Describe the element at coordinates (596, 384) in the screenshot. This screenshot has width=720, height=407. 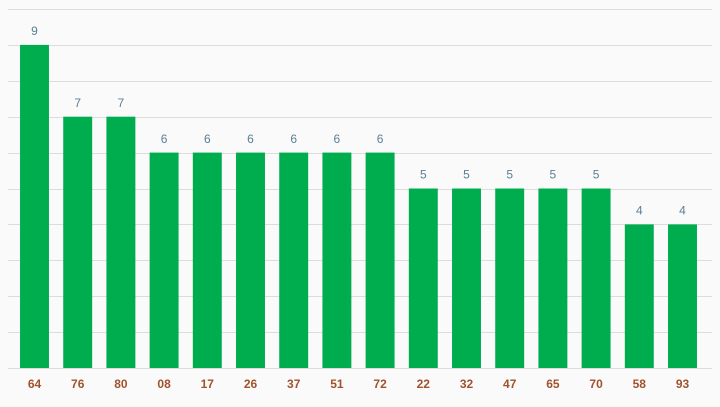
I see `x-tick-label: 70` at that location.